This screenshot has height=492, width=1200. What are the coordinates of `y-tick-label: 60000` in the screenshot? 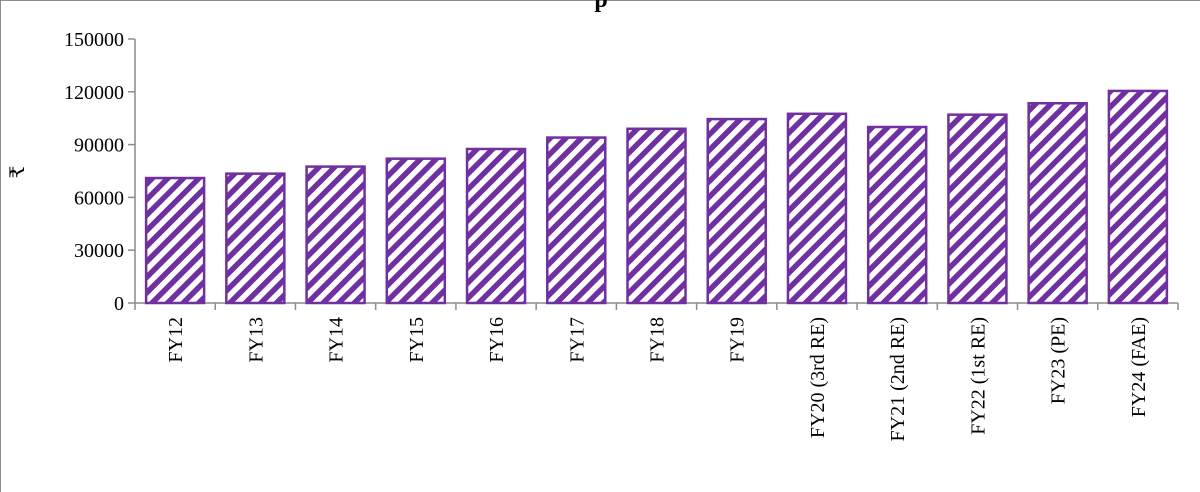 It's located at (99, 198).